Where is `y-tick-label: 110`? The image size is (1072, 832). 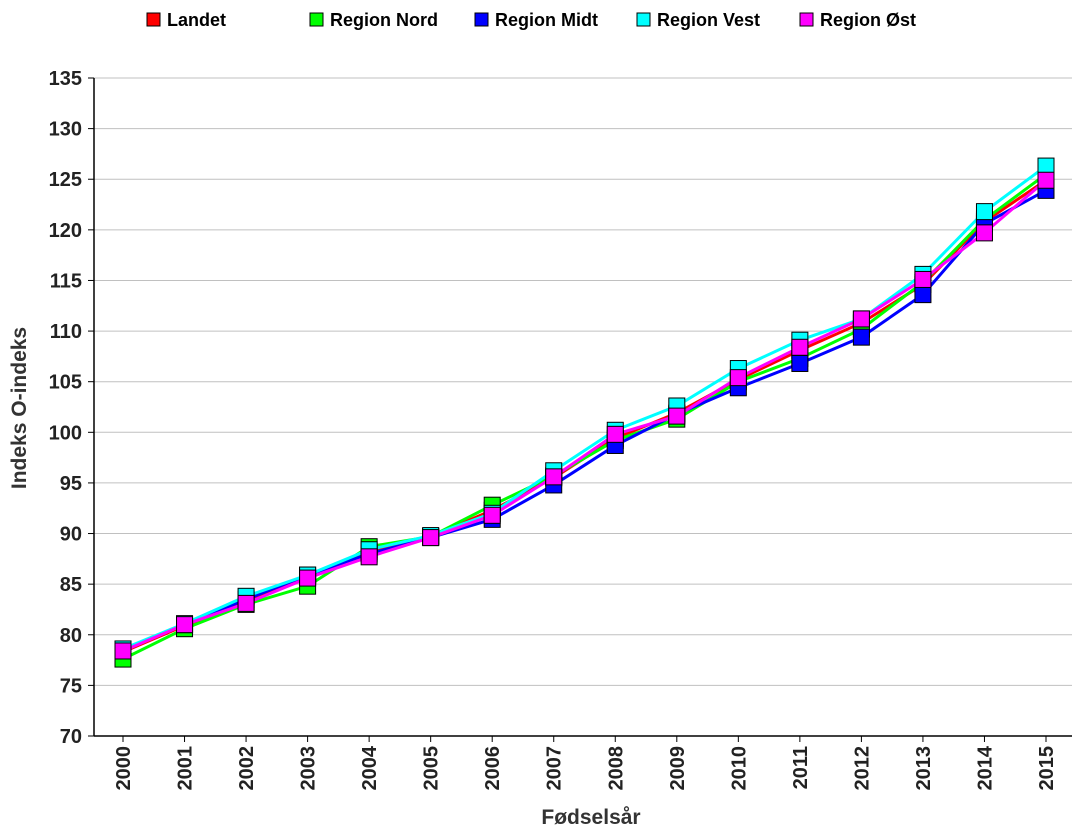 y-tick-label: 110 is located at coordinates (66, 332).